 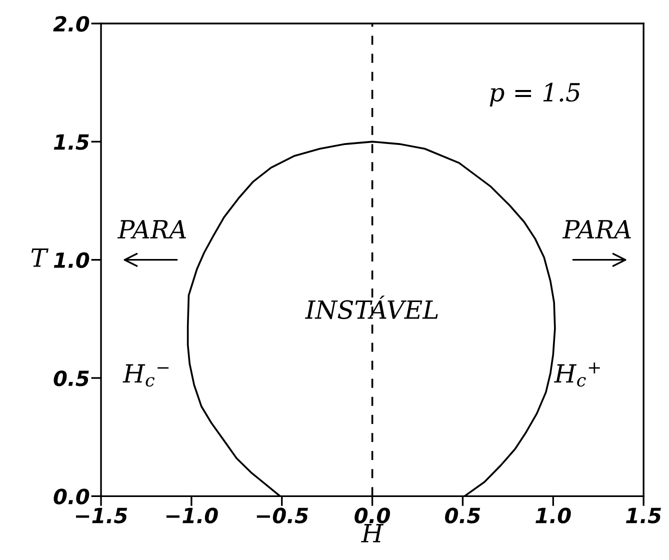 What do you see at coordinates (282, 516) in the screenshot?
I see `x-tick-label: −0.5` at bounding box center [282, 516].